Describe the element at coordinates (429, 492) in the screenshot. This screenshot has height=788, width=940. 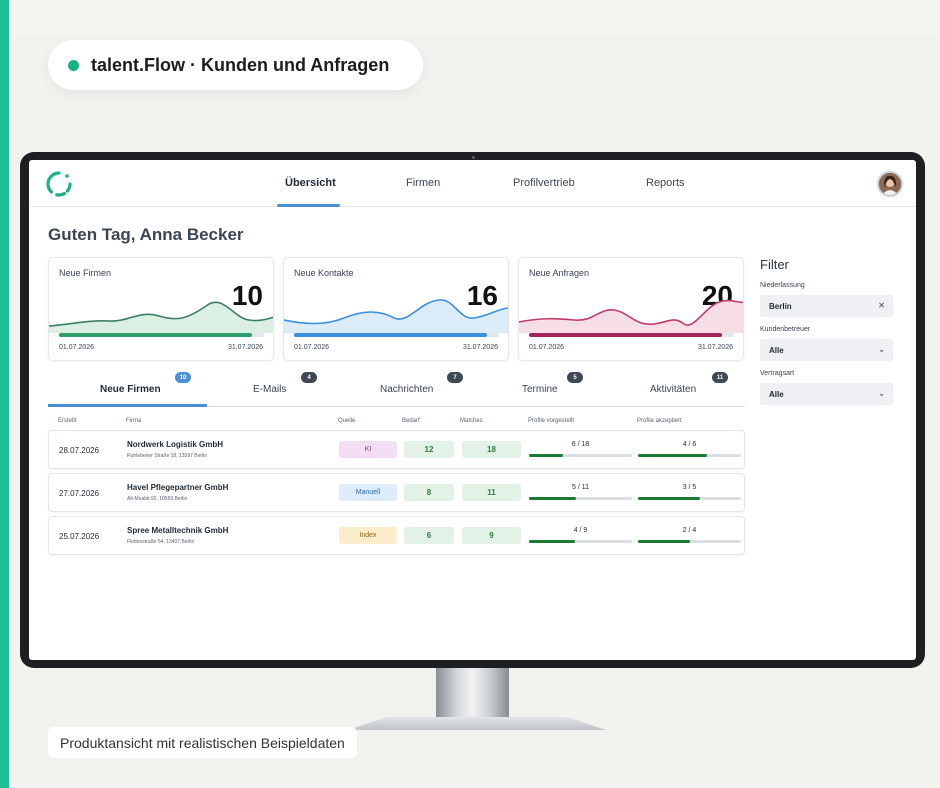
I see `bedarf-chip: 8` at that location.